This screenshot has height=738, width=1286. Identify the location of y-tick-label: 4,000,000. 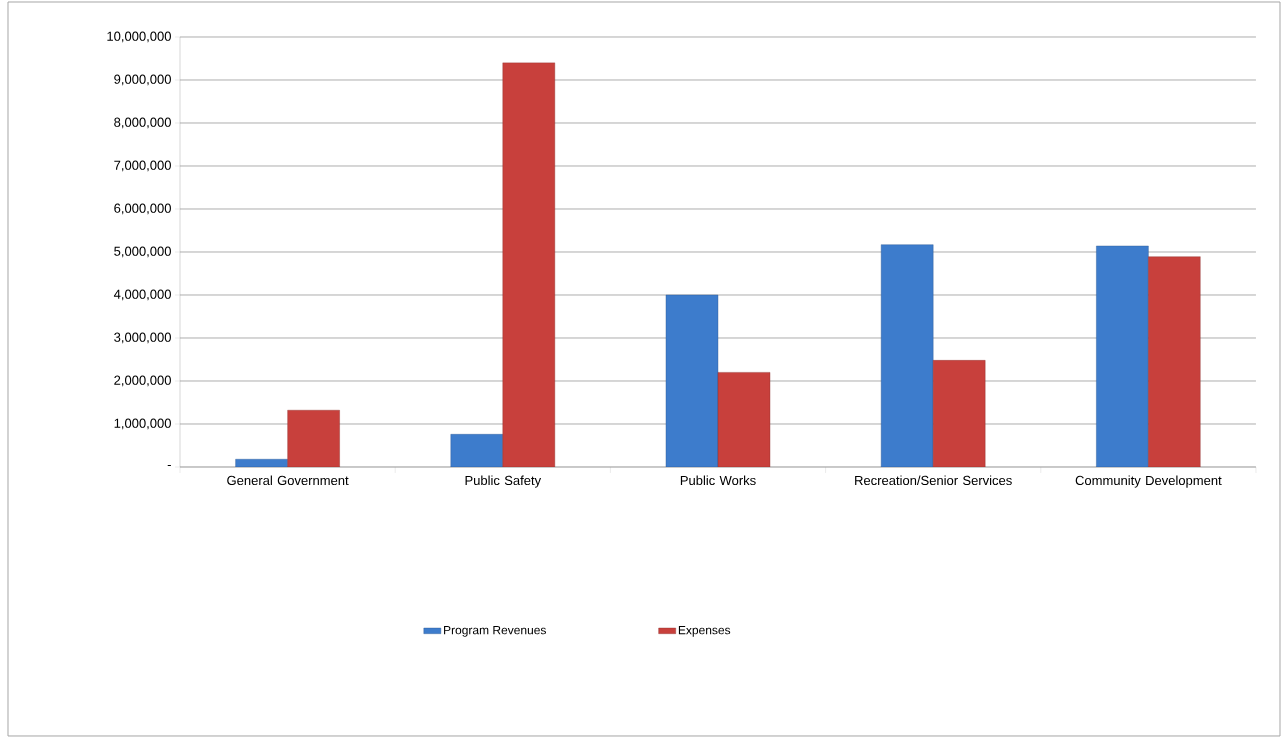
(142, 295).